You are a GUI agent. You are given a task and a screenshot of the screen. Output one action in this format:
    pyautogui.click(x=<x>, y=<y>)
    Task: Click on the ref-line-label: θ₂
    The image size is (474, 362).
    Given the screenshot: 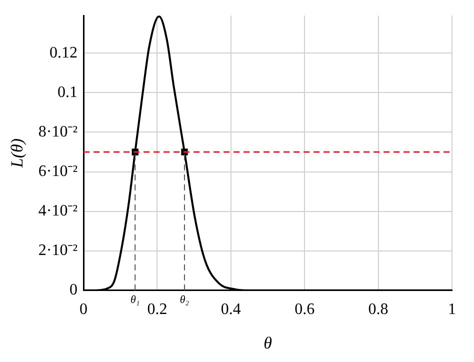 What is the action you would take?
    pyautogui.click(x=185, y=300)
    